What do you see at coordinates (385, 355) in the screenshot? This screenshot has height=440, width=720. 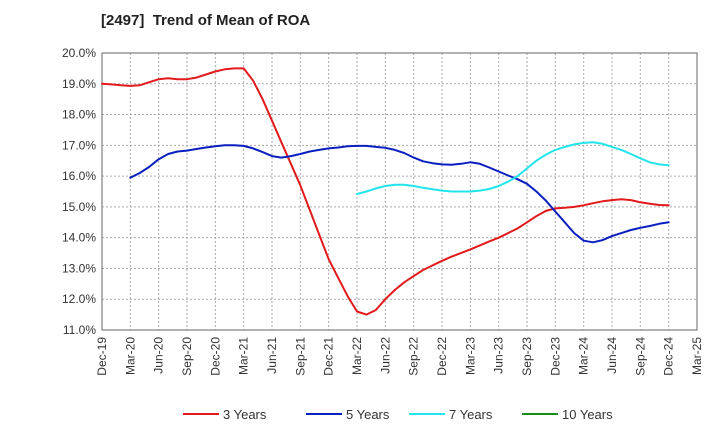 I see `x-tick-label: Jun-22` at bounding box center [385, 355].